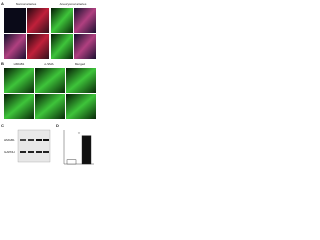 The image size is (320, 240). I want to click on panel-label: A, so click(2, 3).